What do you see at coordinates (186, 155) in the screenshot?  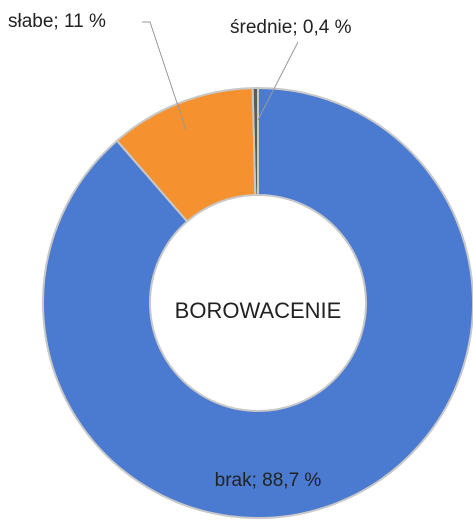 I see `slice` at bounding box center [186, 155].